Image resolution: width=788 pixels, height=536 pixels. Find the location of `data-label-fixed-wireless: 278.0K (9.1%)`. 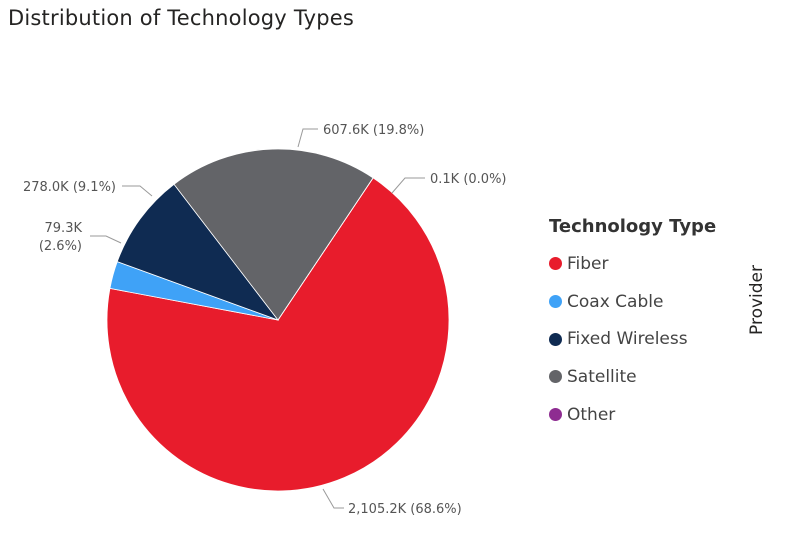

data-label-fixed-wireless: 278.0K (9.1%) is located at coordinates (69, 187).